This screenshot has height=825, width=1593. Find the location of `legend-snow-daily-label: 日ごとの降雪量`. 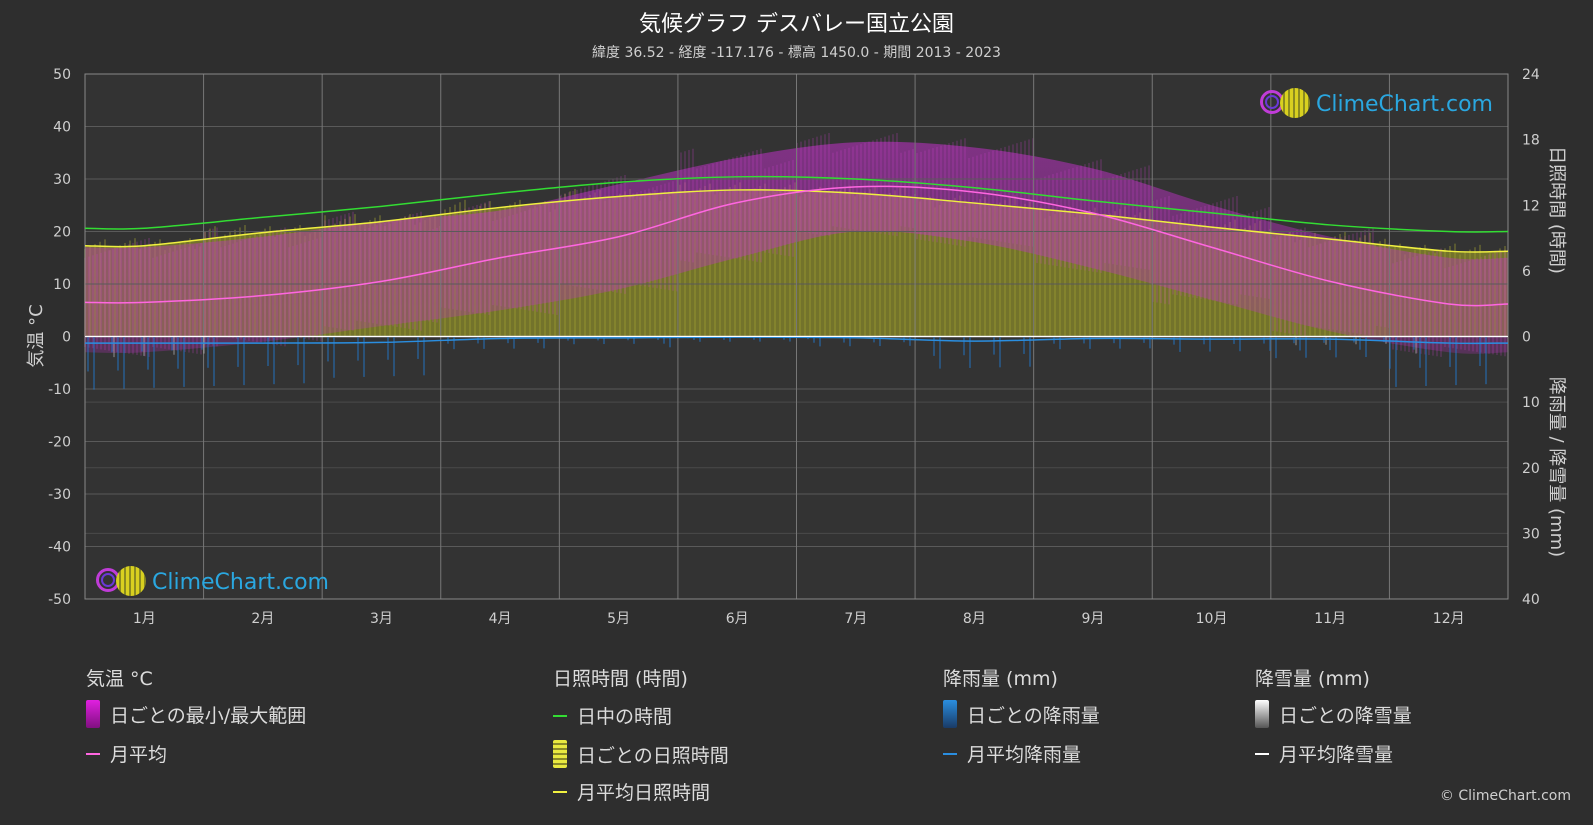

legend-snow-daily-label: 日ごとの降雪量 is located at coordinates (1345, 715).